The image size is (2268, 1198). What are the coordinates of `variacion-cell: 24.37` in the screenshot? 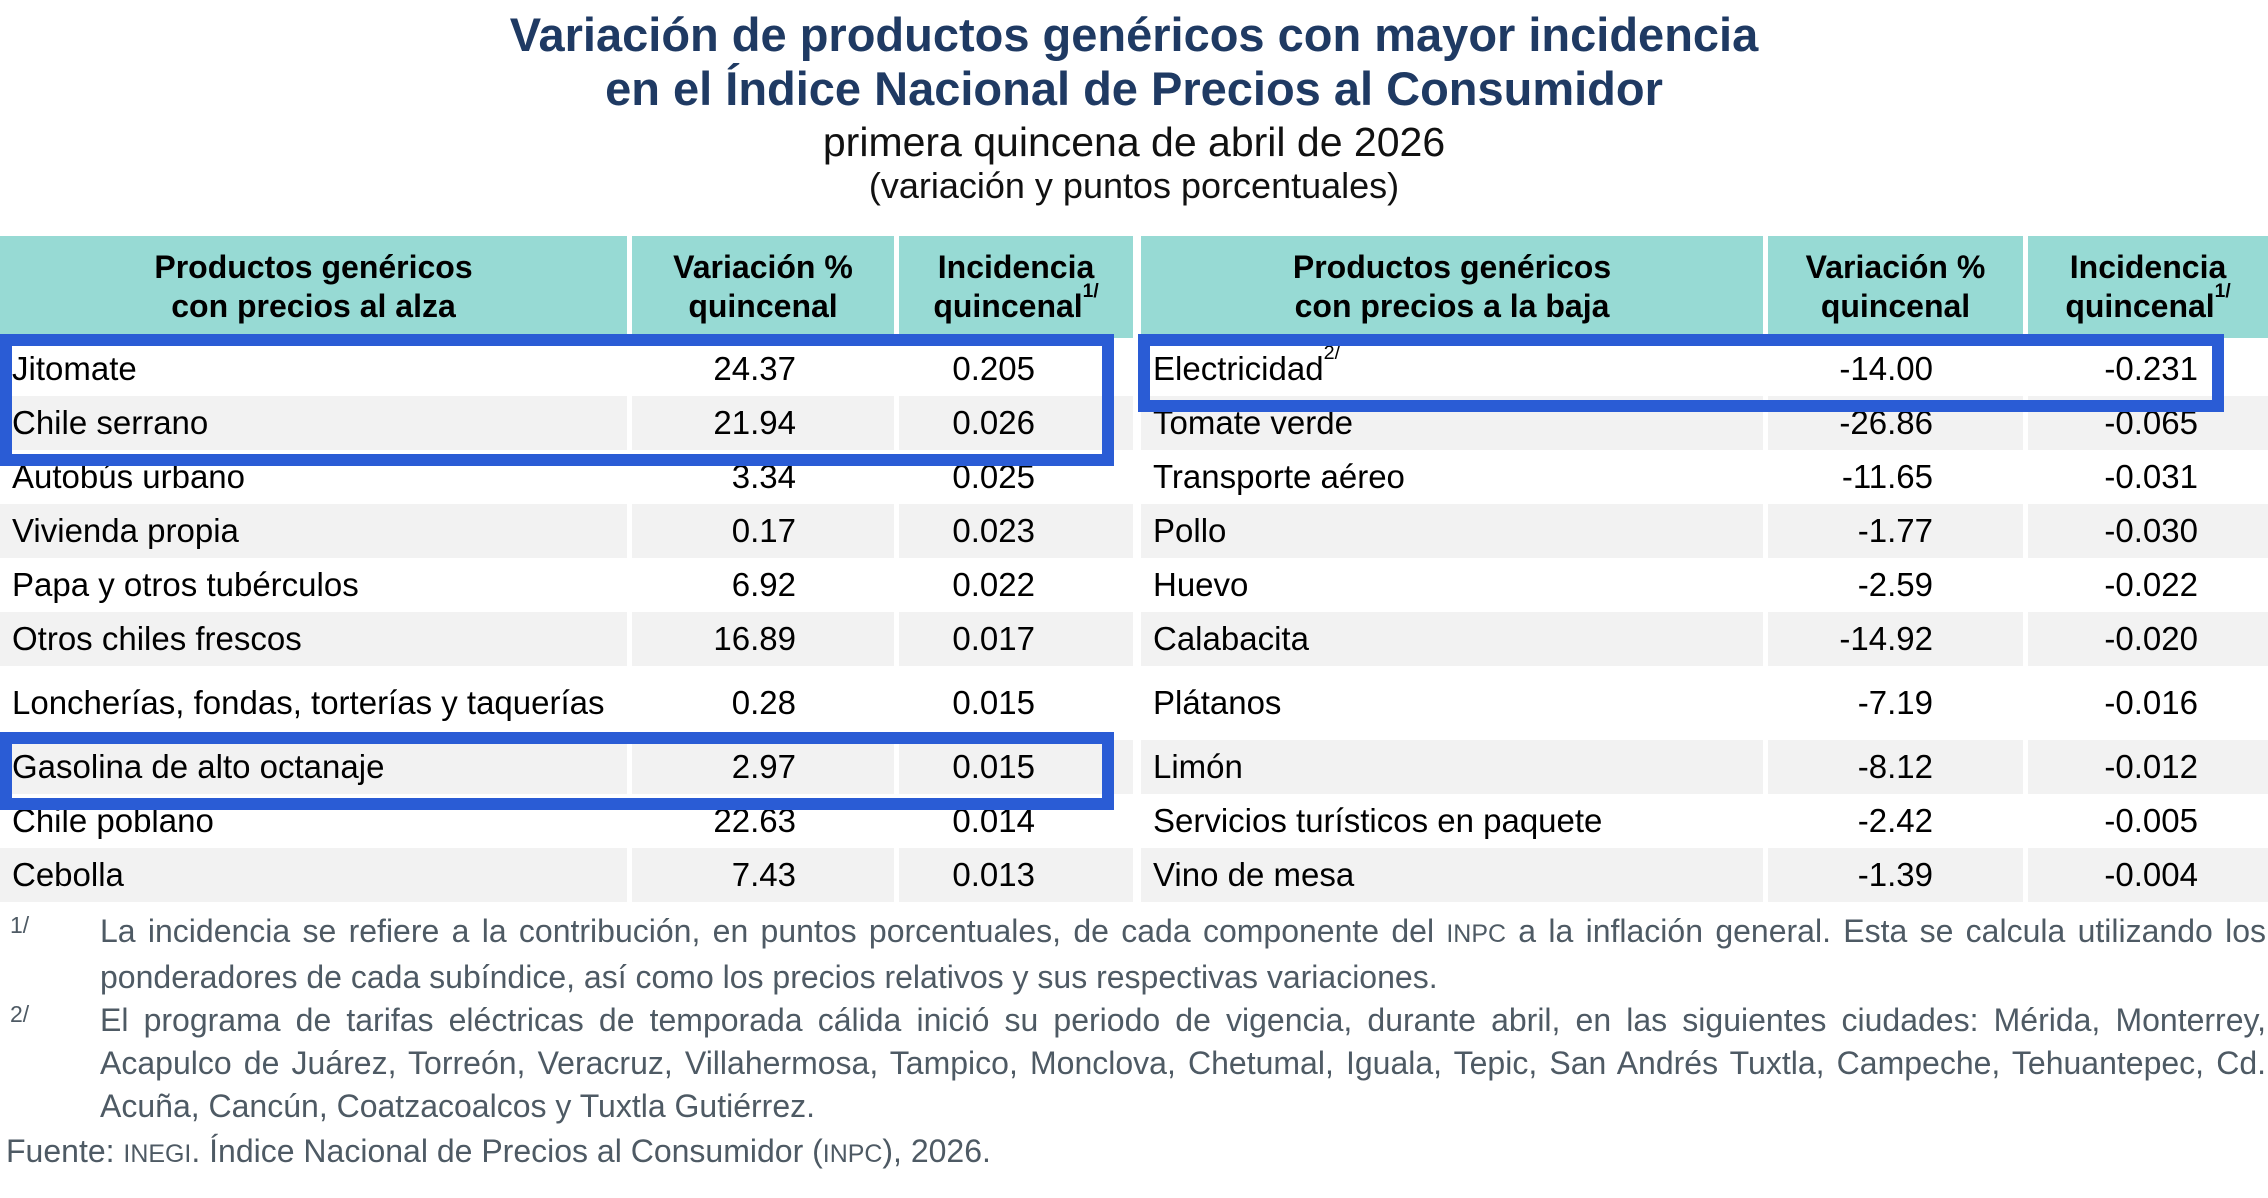 It's located at (760, 369).